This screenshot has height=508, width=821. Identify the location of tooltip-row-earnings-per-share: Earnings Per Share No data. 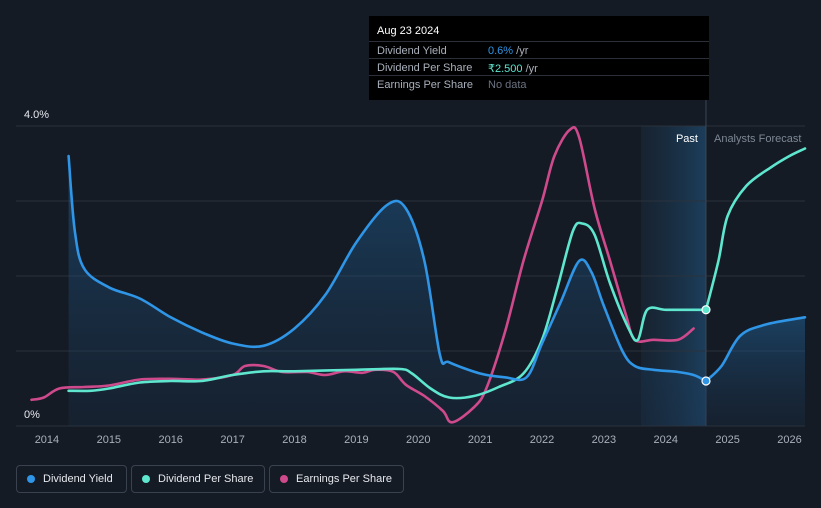
(539, 84).